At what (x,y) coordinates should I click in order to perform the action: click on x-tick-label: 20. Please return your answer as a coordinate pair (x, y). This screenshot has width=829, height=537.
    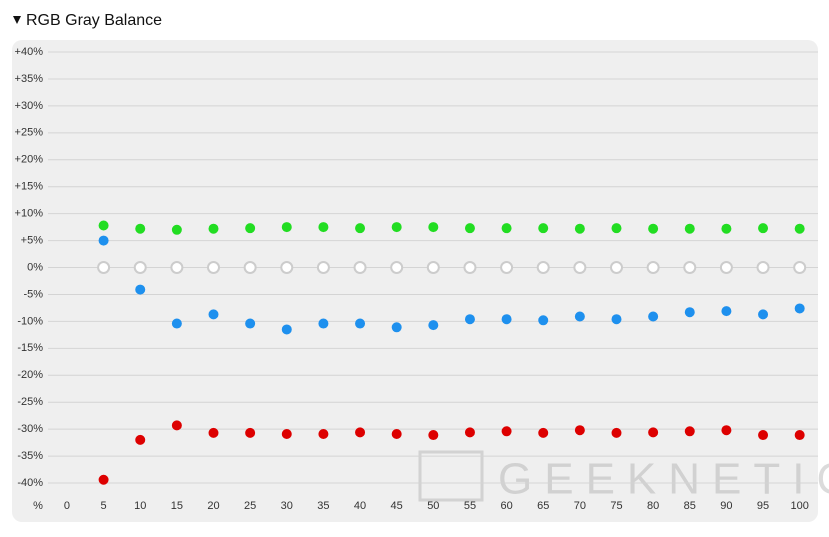
    Looking at the image, I should click on (213, 506).